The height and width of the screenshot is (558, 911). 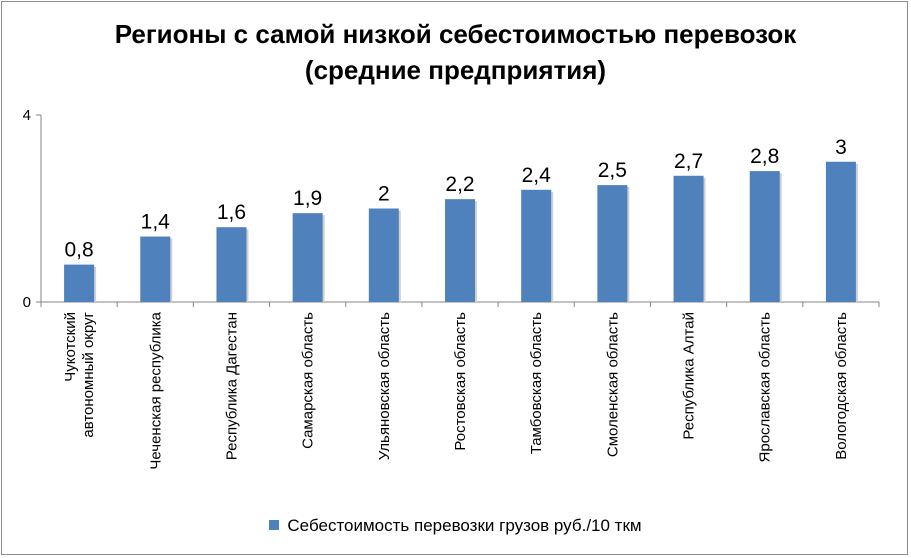 I want to click on data-label: 2,8, so click(x=764, y=156).